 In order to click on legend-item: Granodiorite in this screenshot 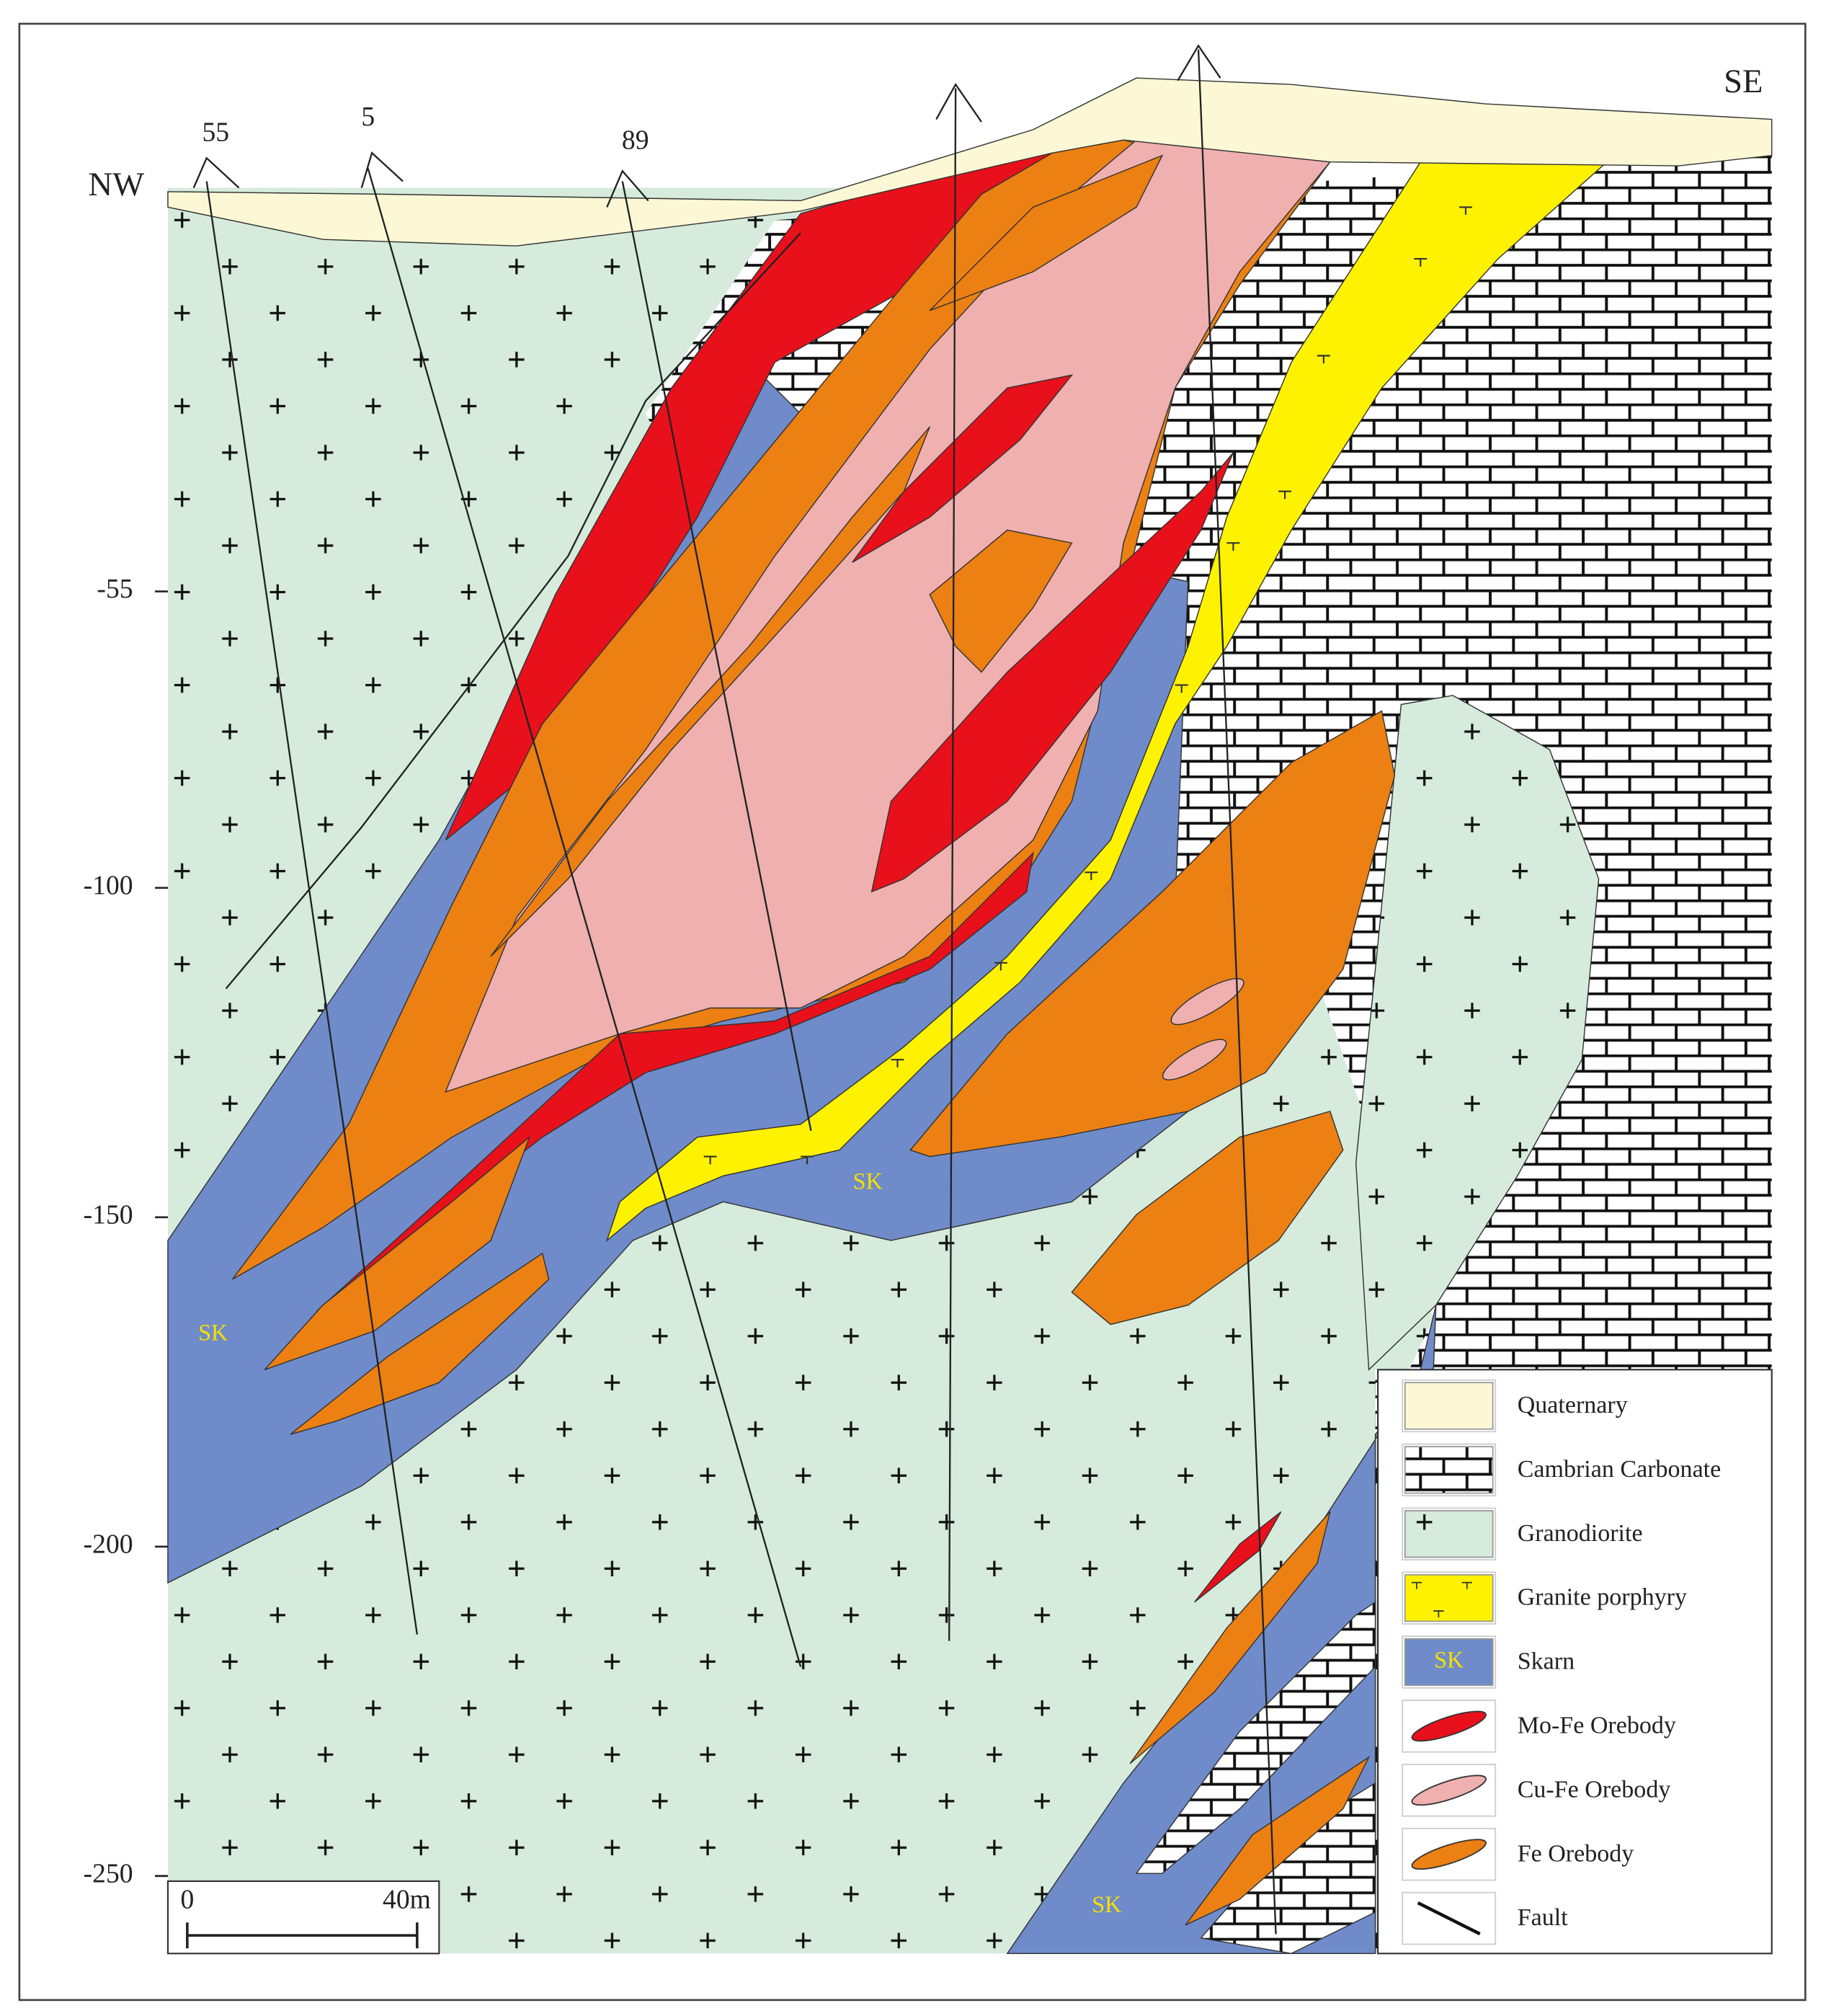, I will do `click(1523, 1533)`.